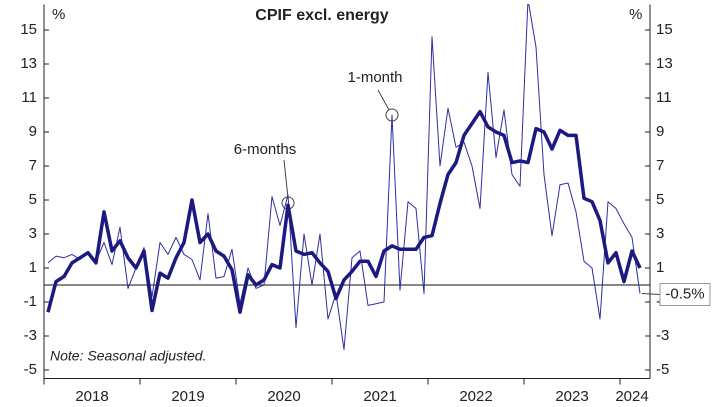  Describe the element at coordinates (651, 294) in the screenshot. I see `label-leader` at that location.